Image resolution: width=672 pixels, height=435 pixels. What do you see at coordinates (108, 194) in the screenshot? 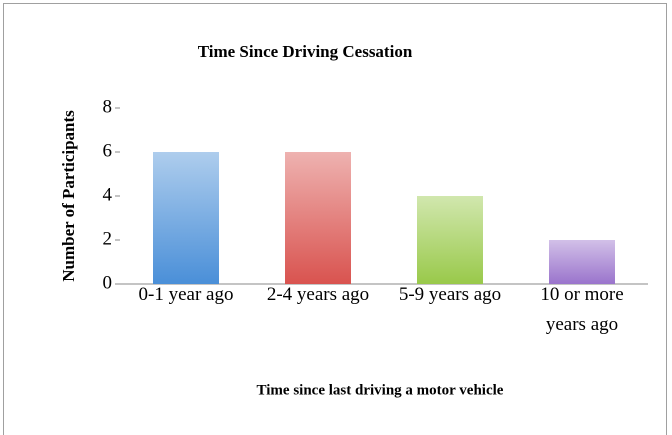
I see `y-tick-label: 4` at bounding box center [108, 194].